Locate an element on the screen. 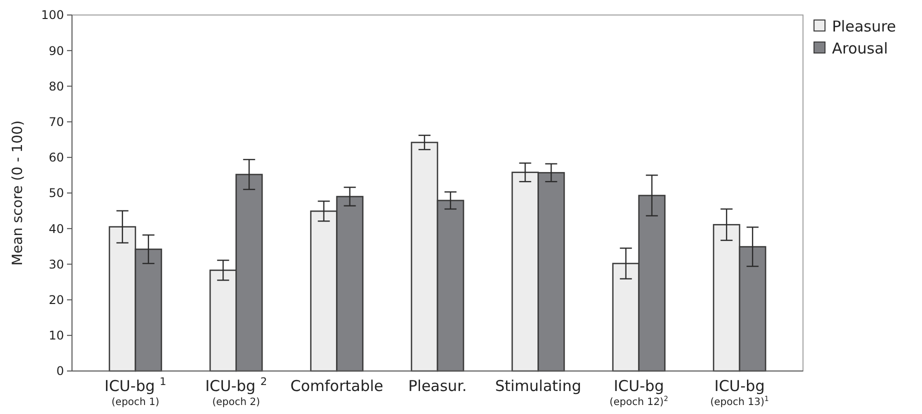  y-tick-label: 50 is located at coordinates (56, 193).